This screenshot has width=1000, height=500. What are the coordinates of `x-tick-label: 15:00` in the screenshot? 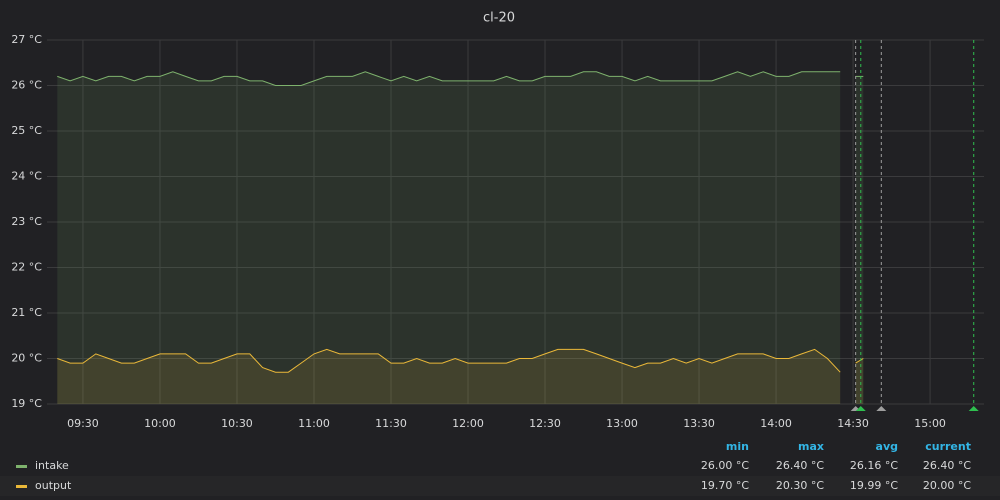 It's located at (930, 423).